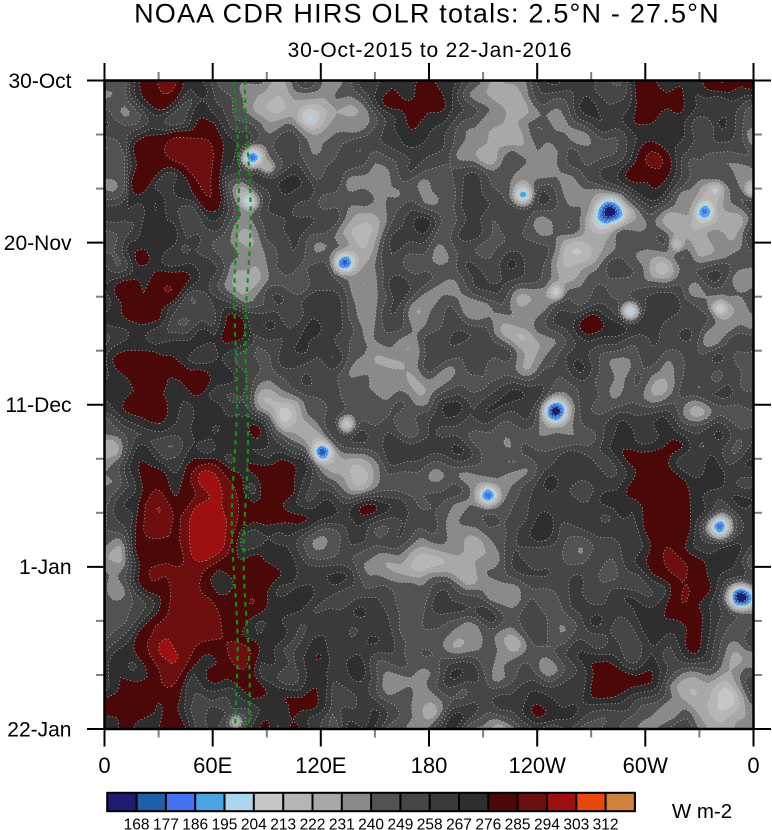  What do you see at coordinates (430, 50) in the screenshot?
I see `svg-text: 30-Oct-2015 to 22-Jan-2016` at bounding box center [430, 50].